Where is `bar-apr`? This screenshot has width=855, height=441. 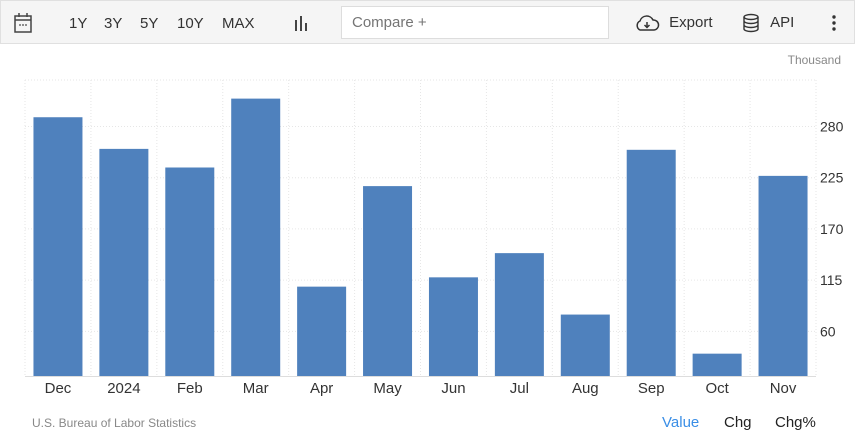 bar-apr is located at coordinates (322, 331).